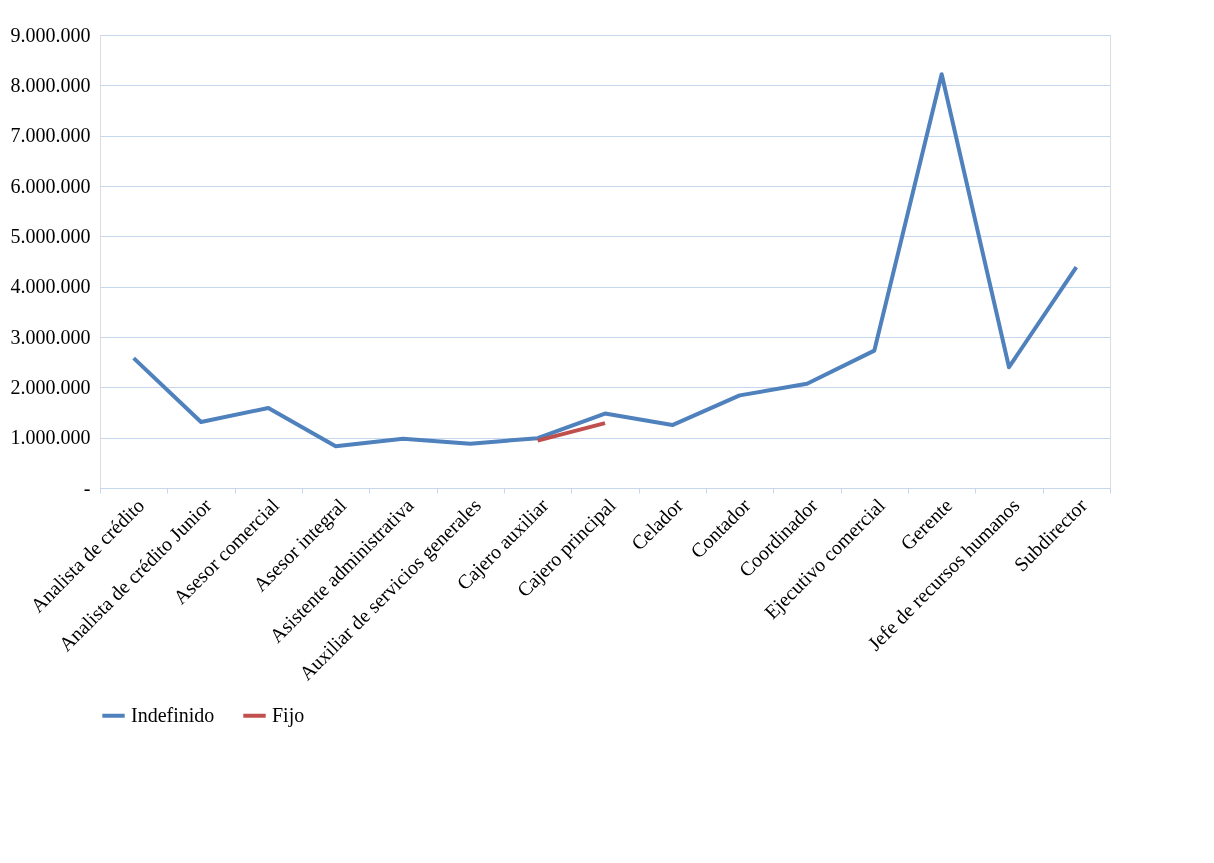  Describe the element at coordinates (87, 487) in the screenshot. I see `y-tick-label: -` at that location.